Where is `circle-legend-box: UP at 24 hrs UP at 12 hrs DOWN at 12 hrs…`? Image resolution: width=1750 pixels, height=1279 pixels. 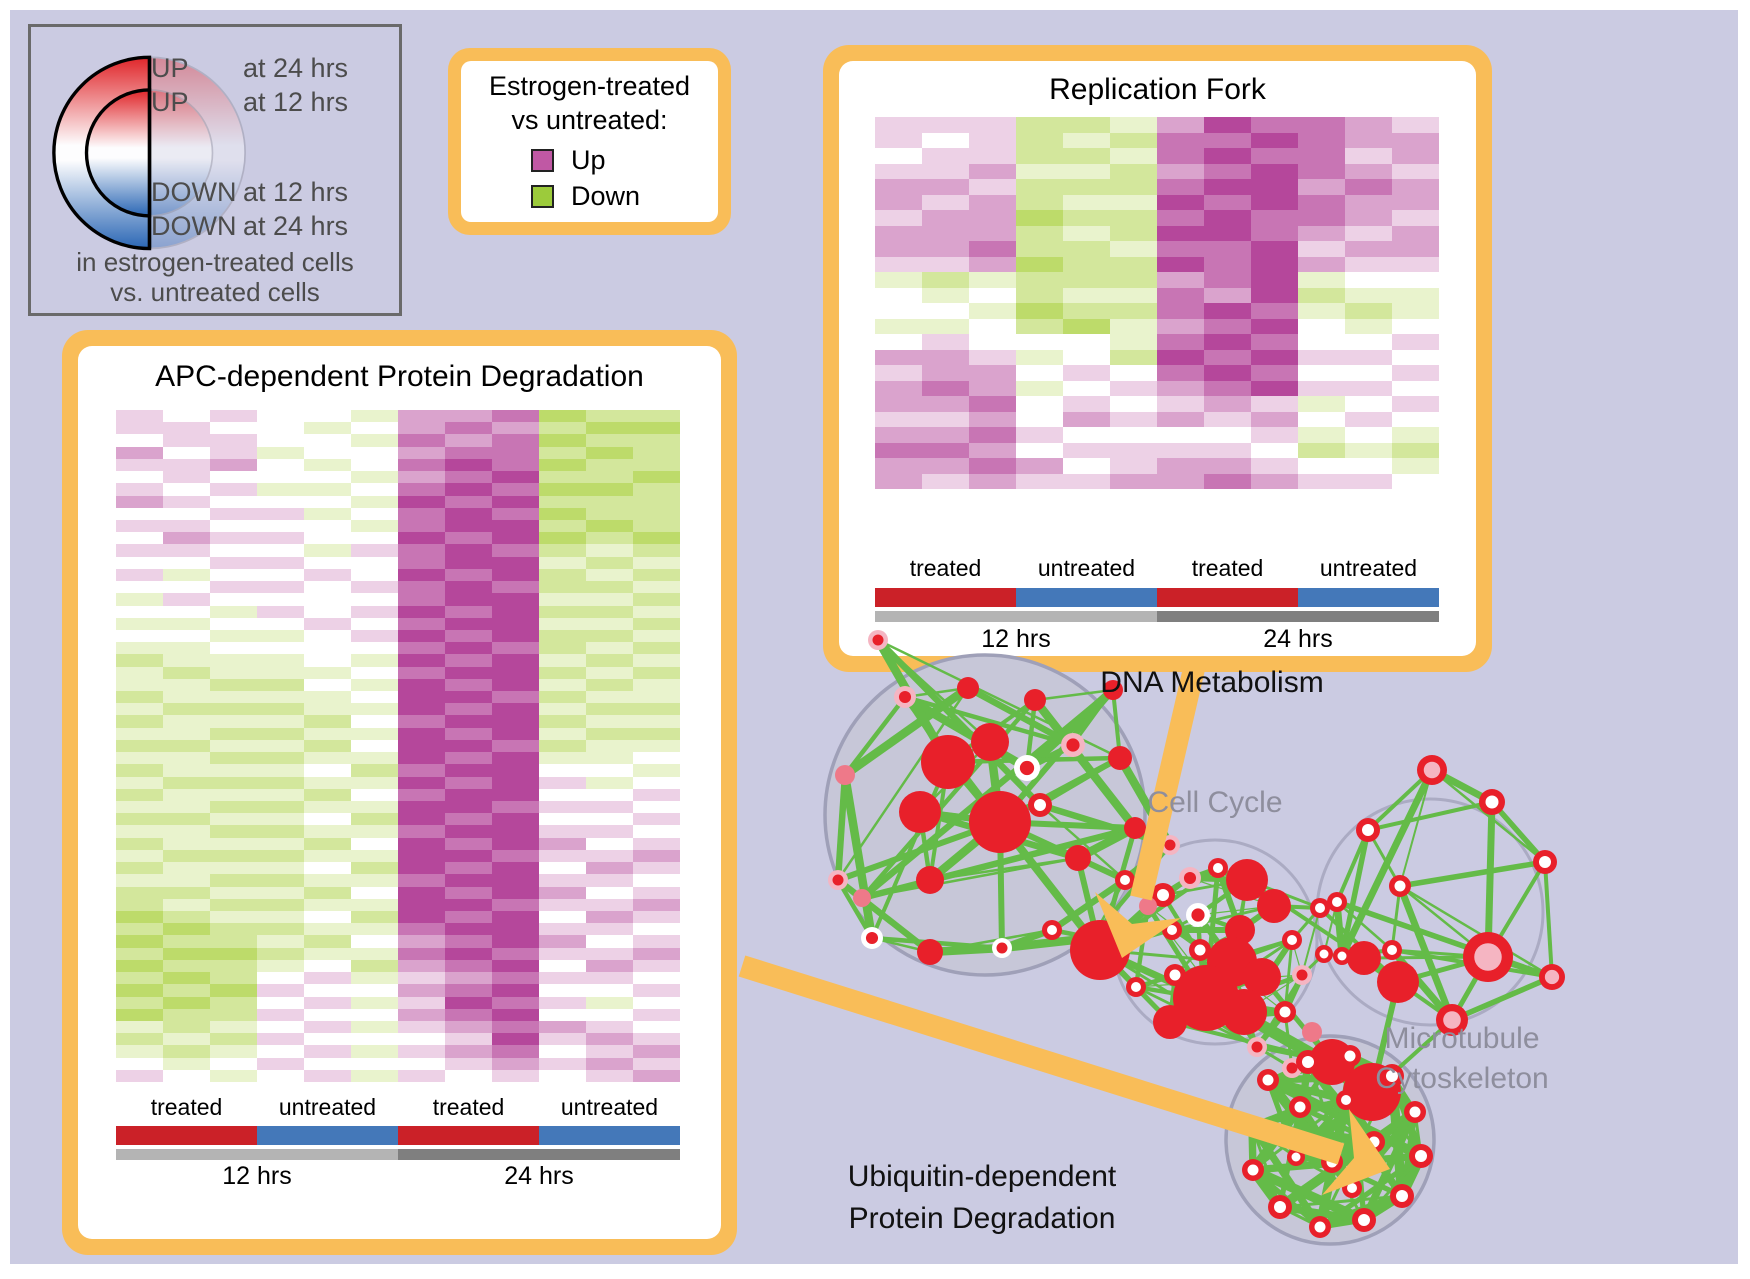
circle-legend-box: UP at 24 hrs UP at 12 hrs DOWN at 12 hrs… is located at coordinates (215, 170).